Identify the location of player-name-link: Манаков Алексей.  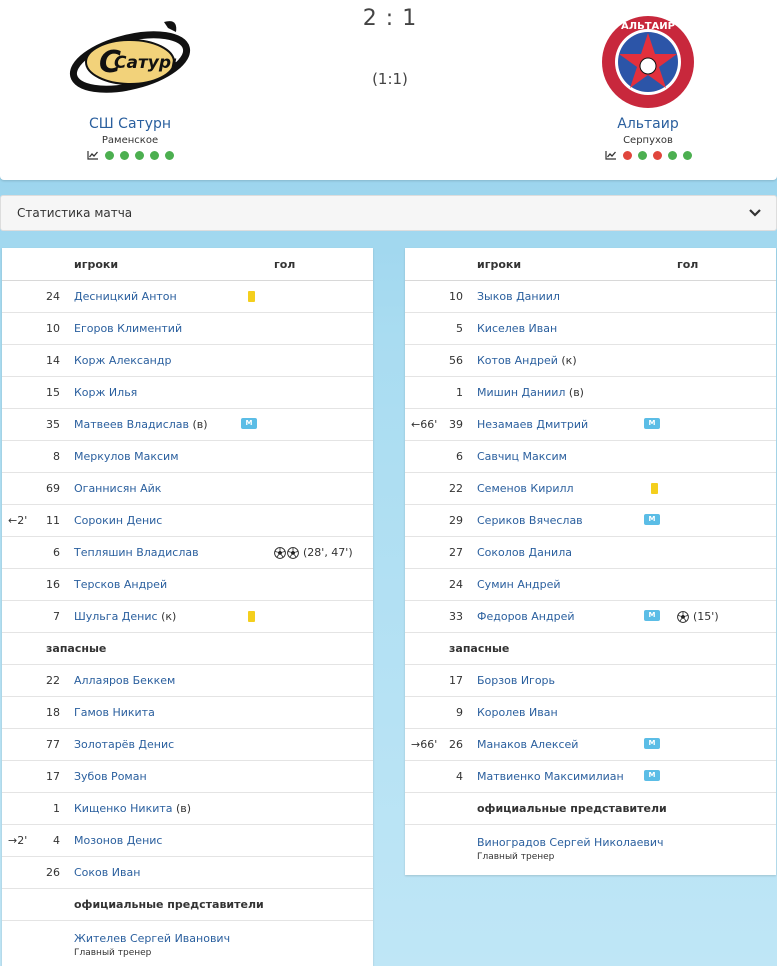
(527, 744).